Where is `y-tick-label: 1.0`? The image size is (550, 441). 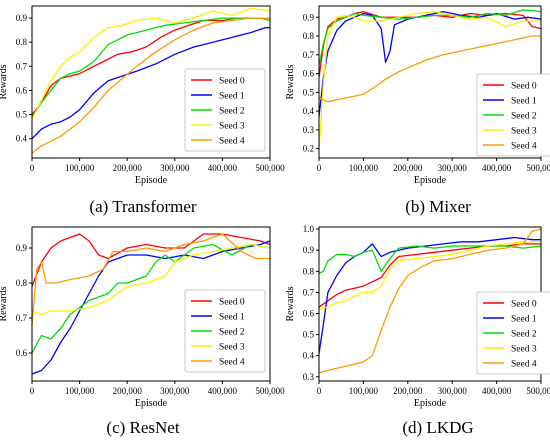
y-tick-label: 1.0 is located at coordinates (309, 229).